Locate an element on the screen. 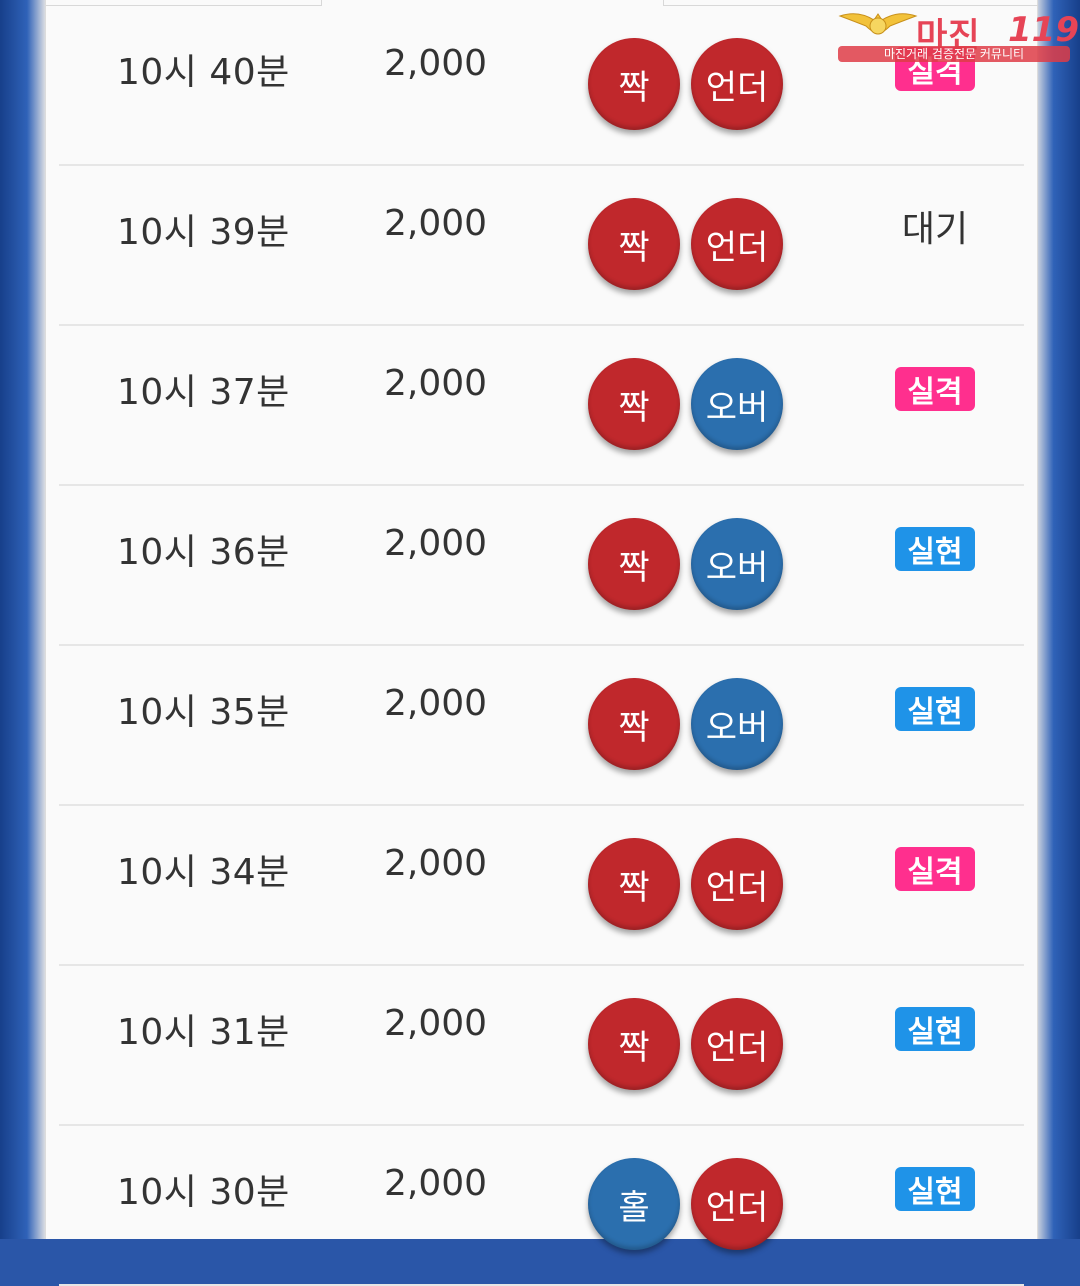 Image resolution: width=1080 pixels, height=1286 pixels. row-time: 10시 37분 is located at coordinates (203, 392).